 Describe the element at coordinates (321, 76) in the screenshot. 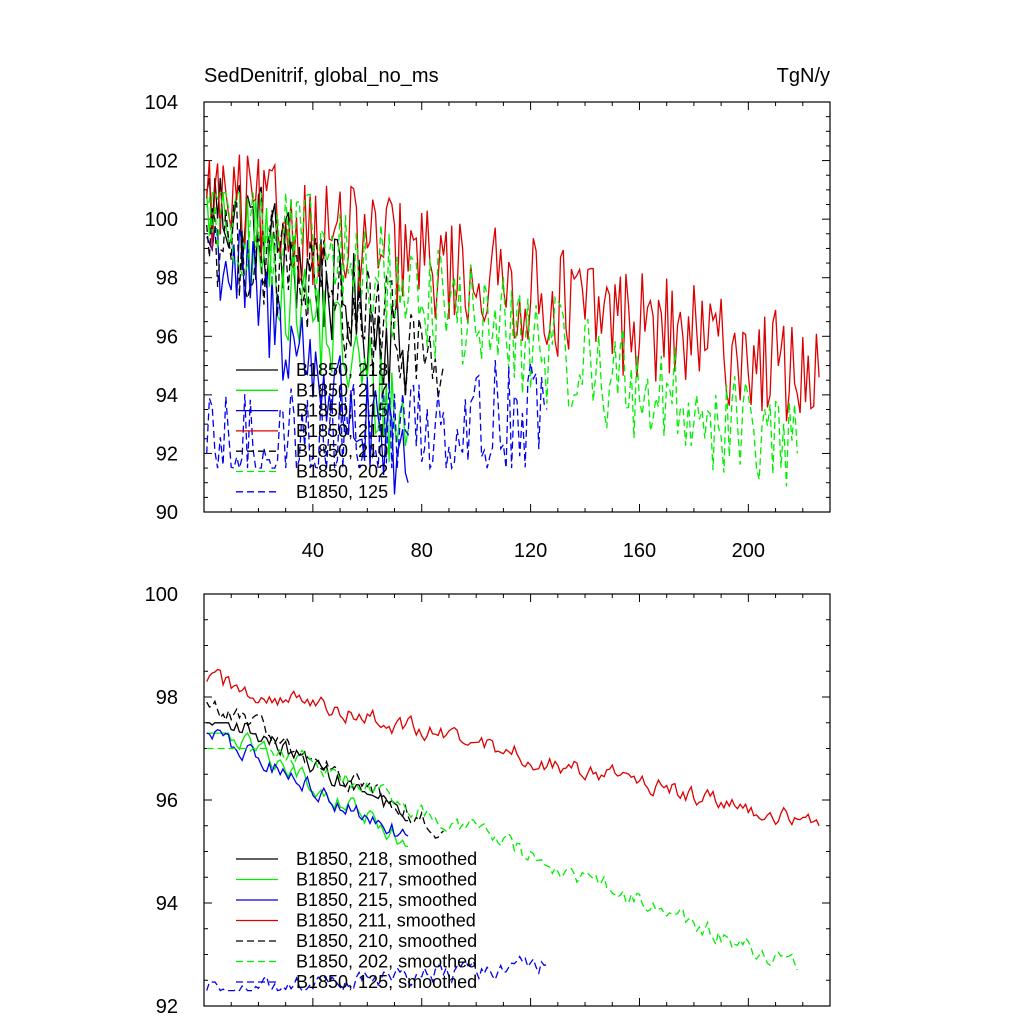

I see `chart-title: SedDenitrif, global_no_ms` at that location.